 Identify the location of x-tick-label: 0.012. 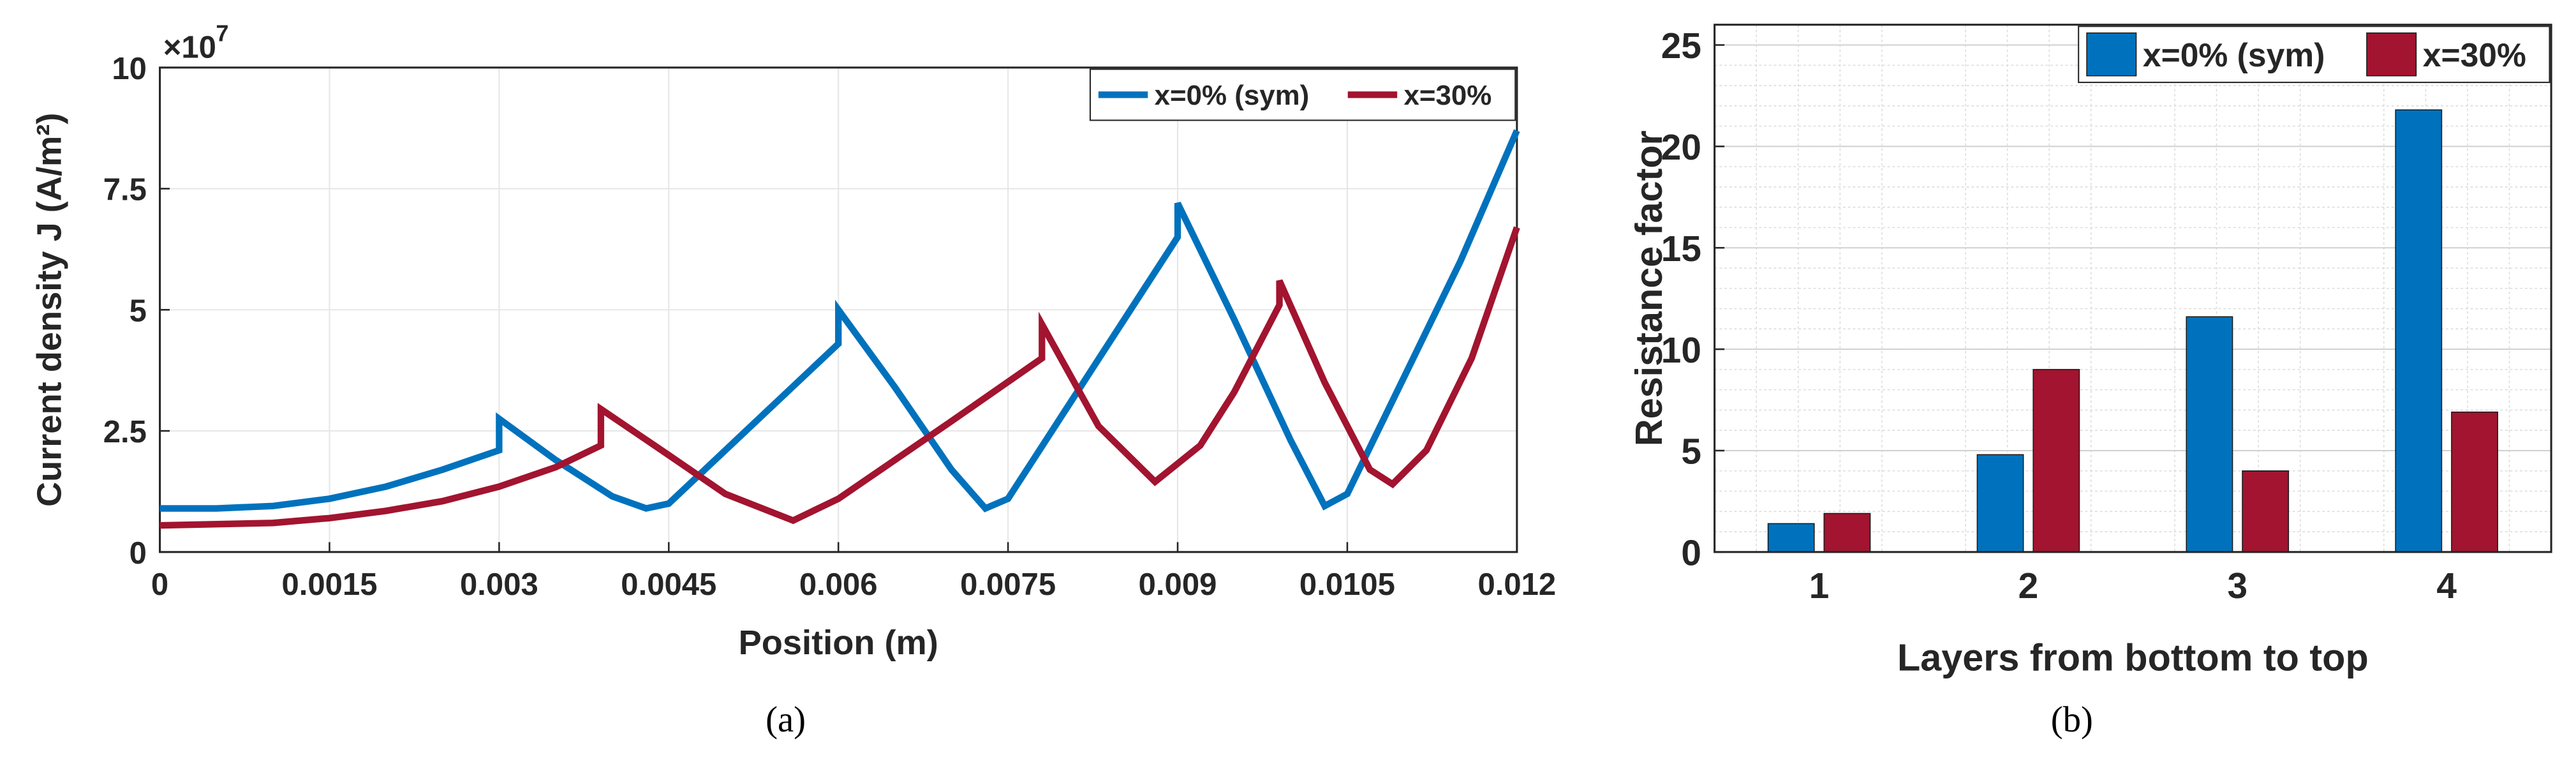
(1516, 584).